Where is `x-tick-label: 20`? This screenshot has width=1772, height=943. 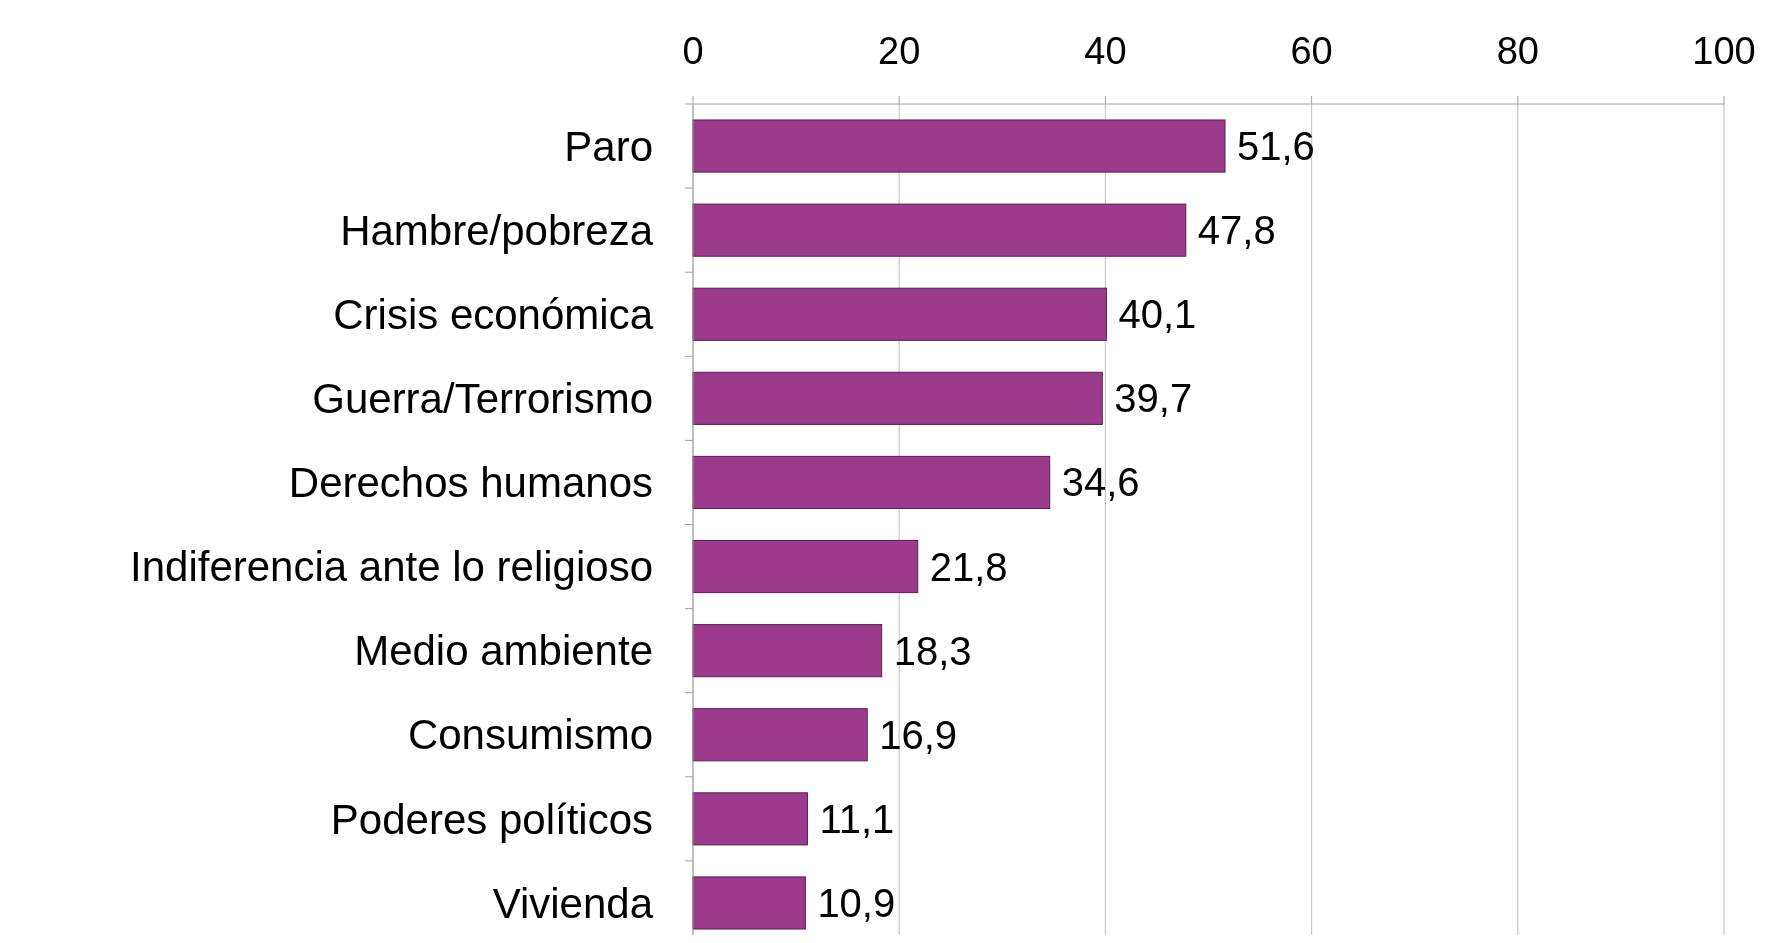
x-tick-label: 20 is located at coordinates (899, 51).